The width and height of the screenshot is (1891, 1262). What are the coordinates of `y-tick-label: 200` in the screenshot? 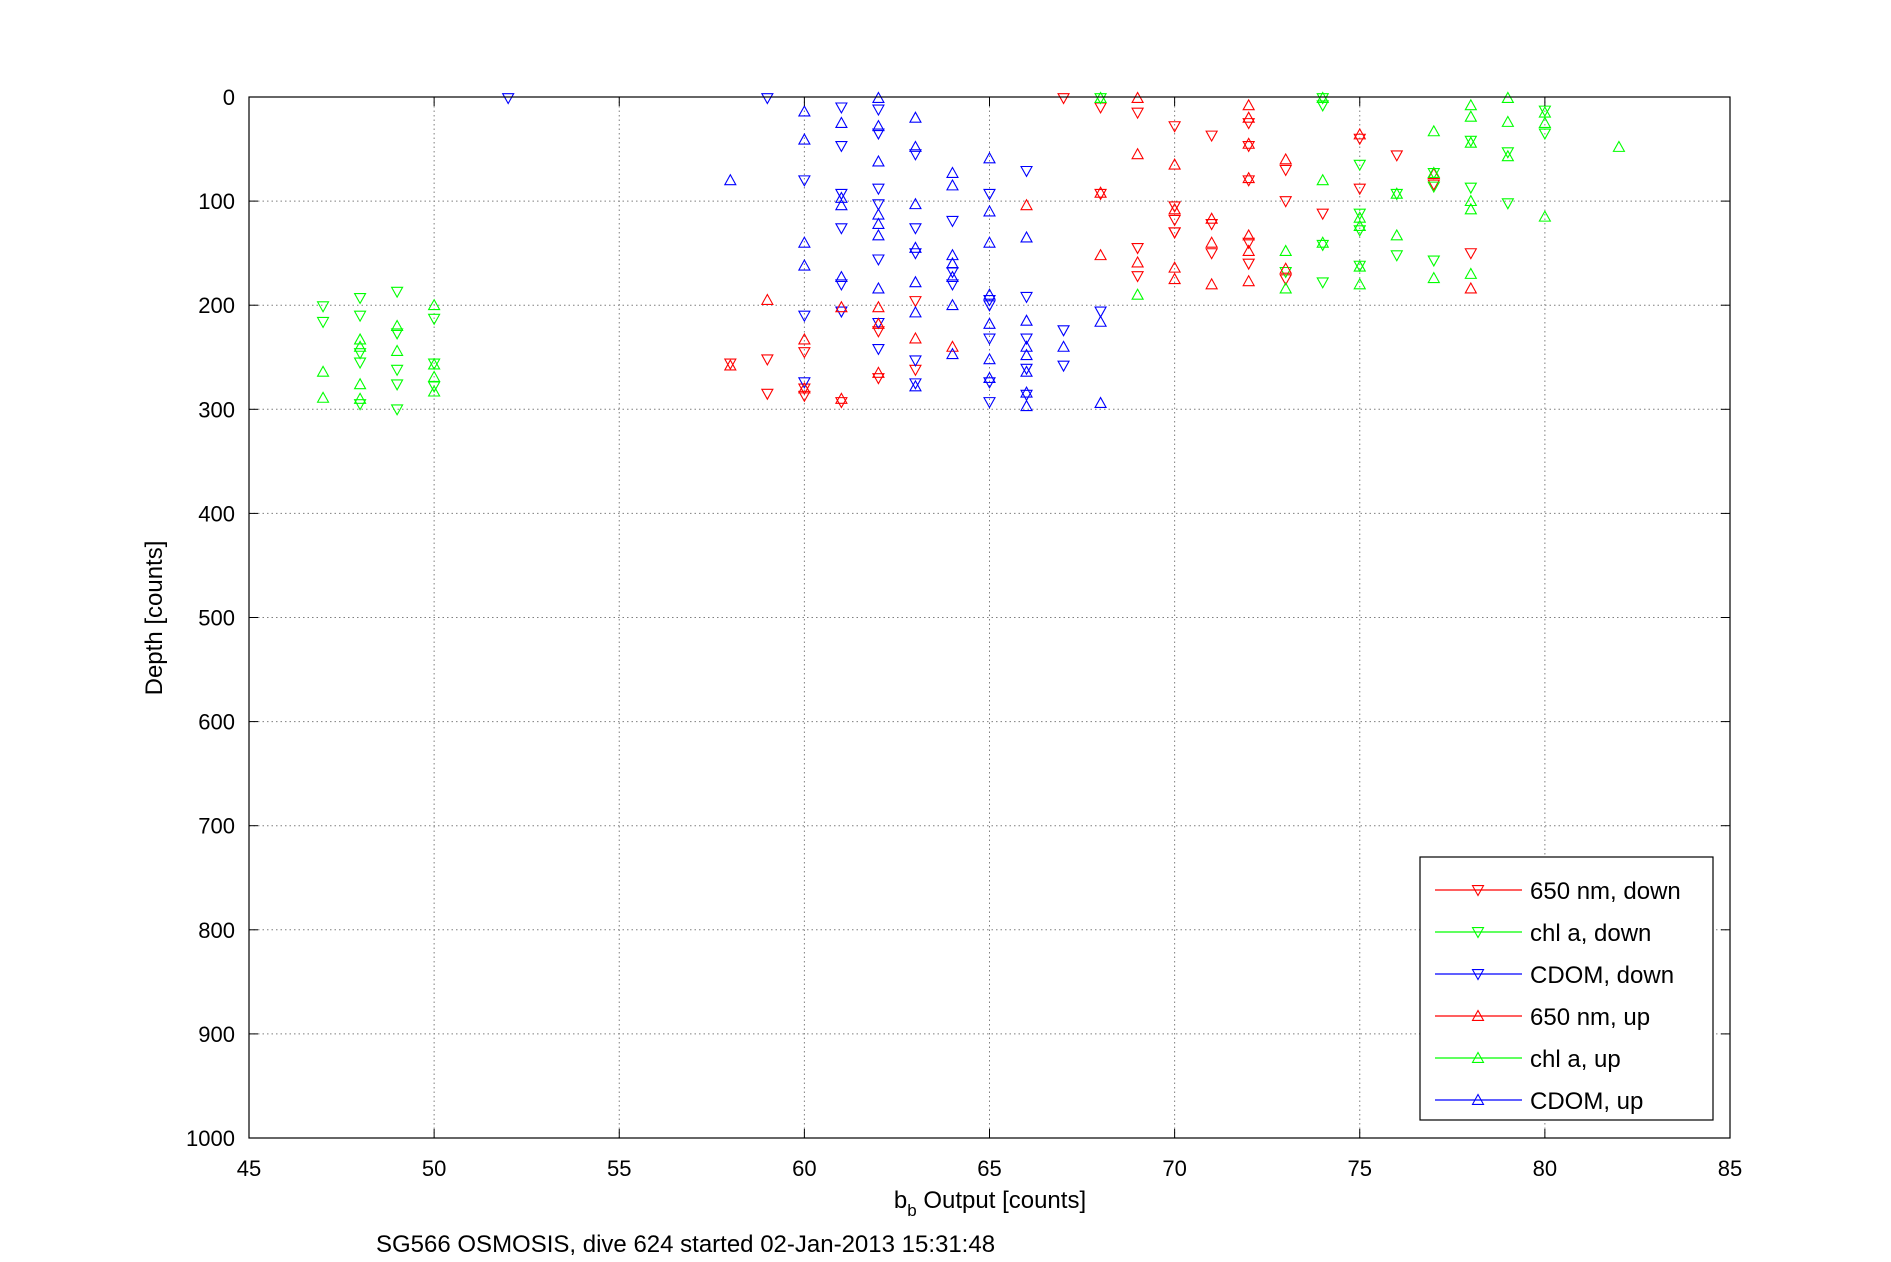 It's located at (216, 305).